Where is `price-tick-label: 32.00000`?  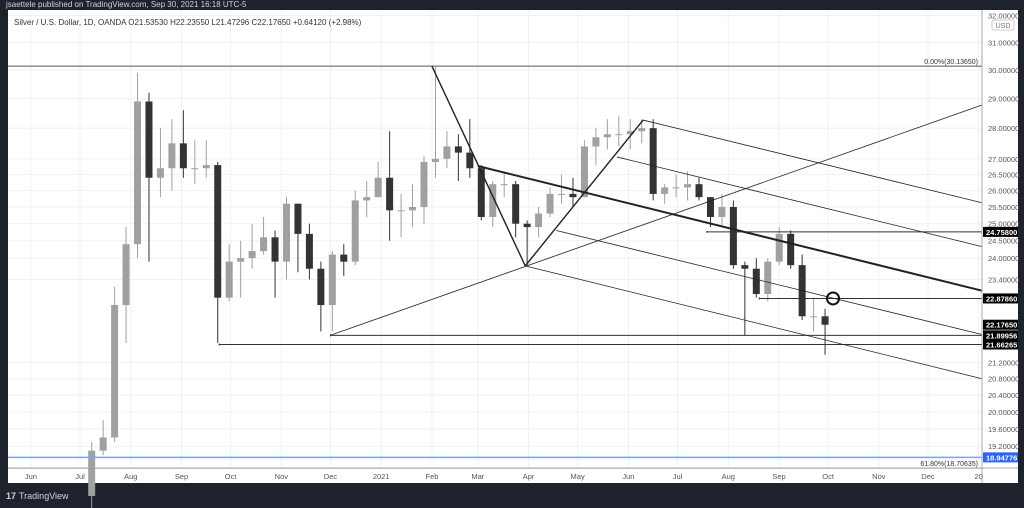 price-tick-label: 32.00000 is located at coordinates (1003, 16).